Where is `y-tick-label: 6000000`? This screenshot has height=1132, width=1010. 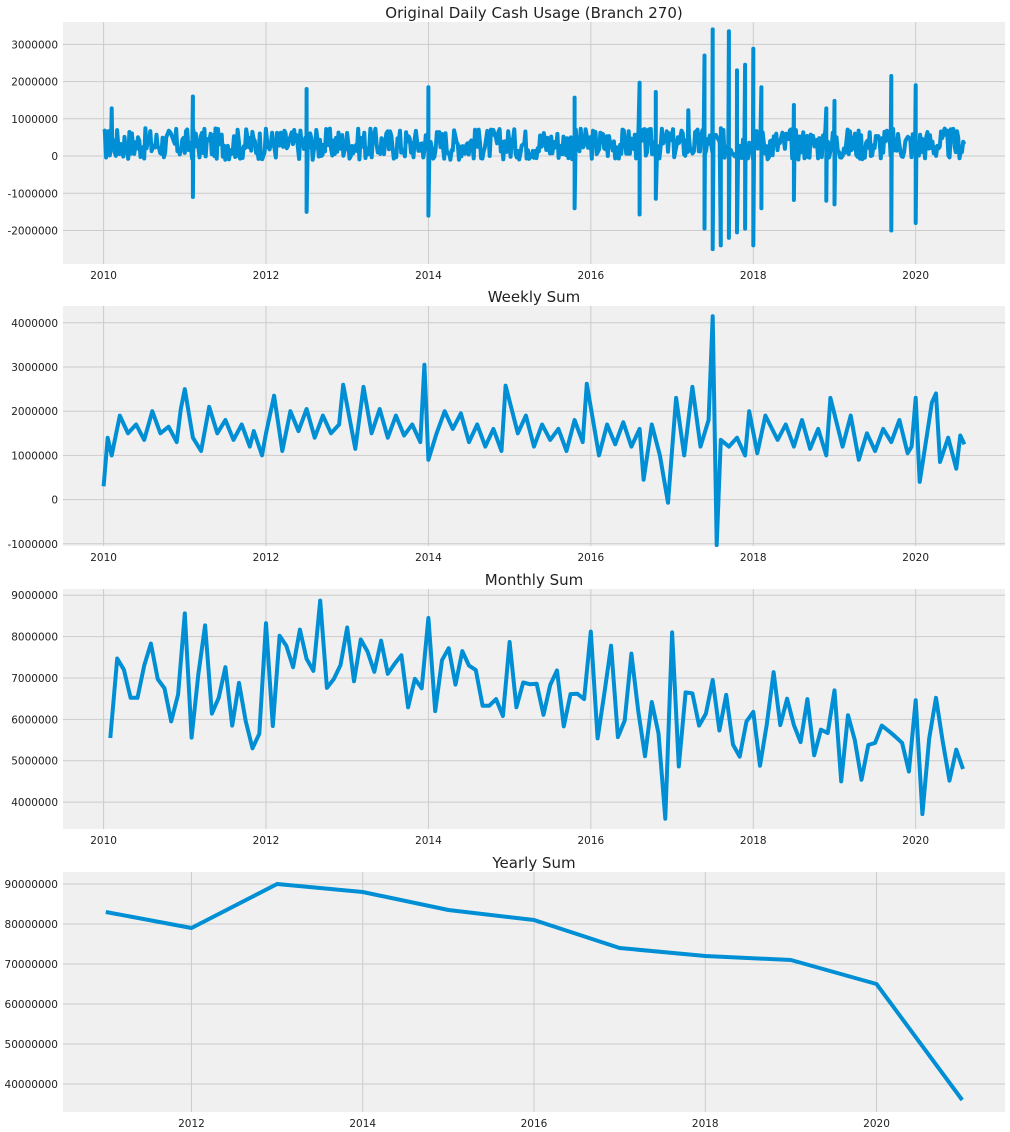 y-tick-label: 6000000 is located at coordinates (34, 720).